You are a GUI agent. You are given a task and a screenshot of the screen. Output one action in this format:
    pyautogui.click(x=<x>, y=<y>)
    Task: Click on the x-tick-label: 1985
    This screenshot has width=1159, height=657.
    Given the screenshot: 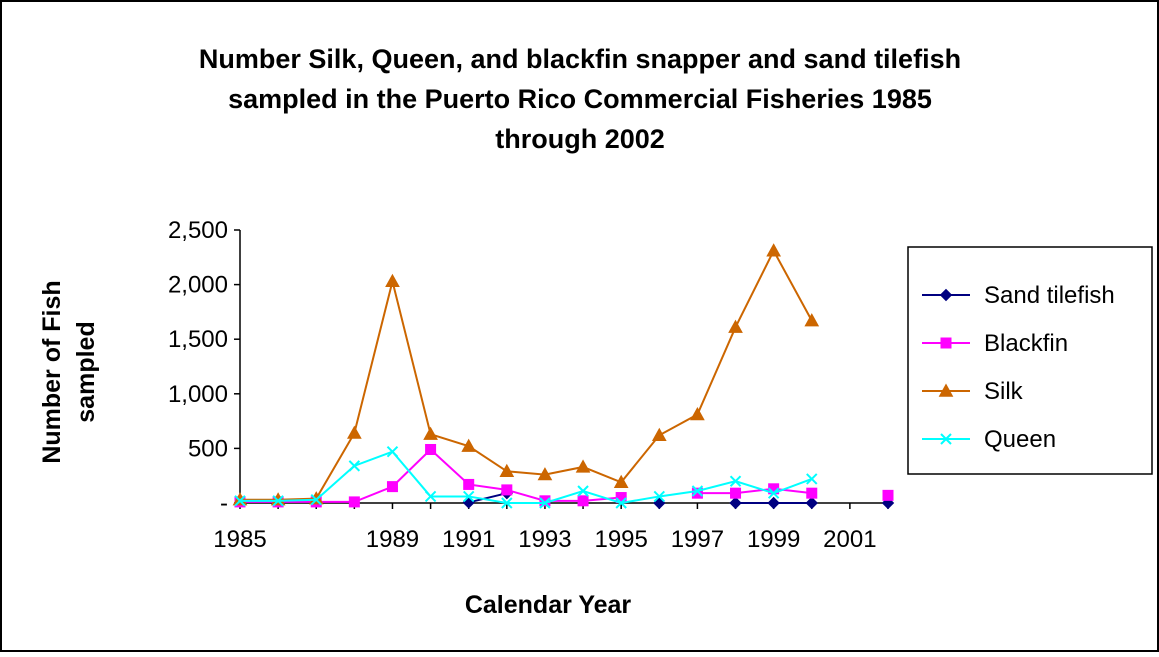 What is the action you would take?
    pyautogui.click(x=239, y=539)
    